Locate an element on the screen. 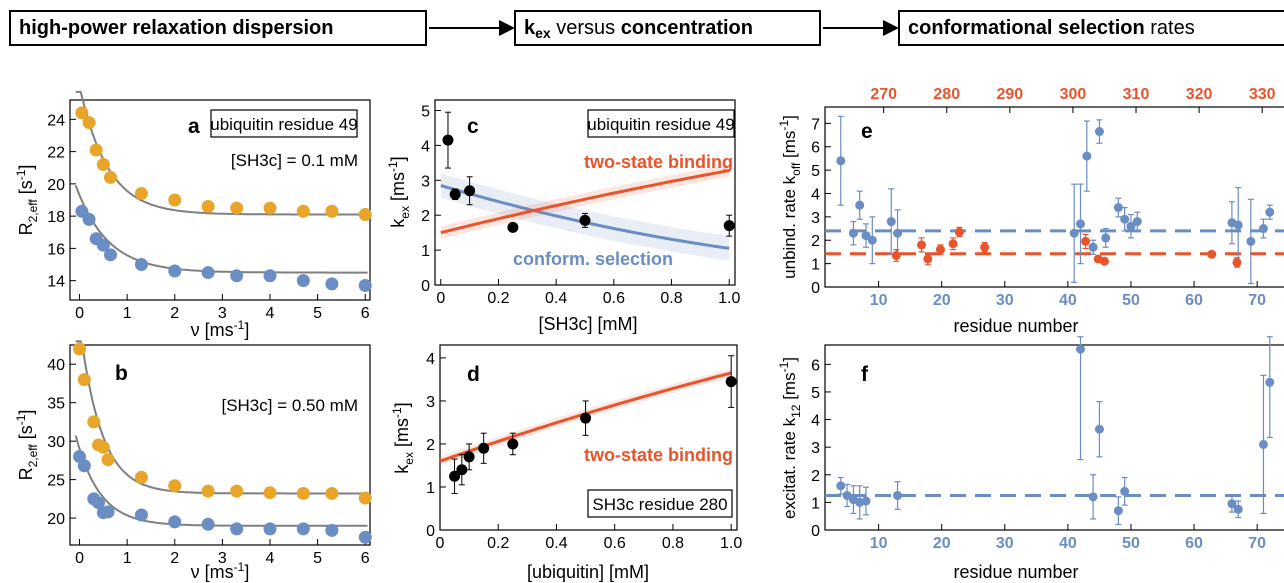  panel-e-mean-lines is located at coordinates (1054, 242).